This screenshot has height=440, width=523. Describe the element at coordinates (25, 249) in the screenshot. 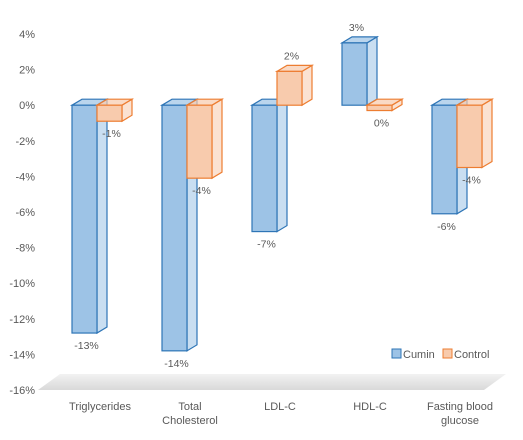

I see `y-tick-label: -8%` at that location.